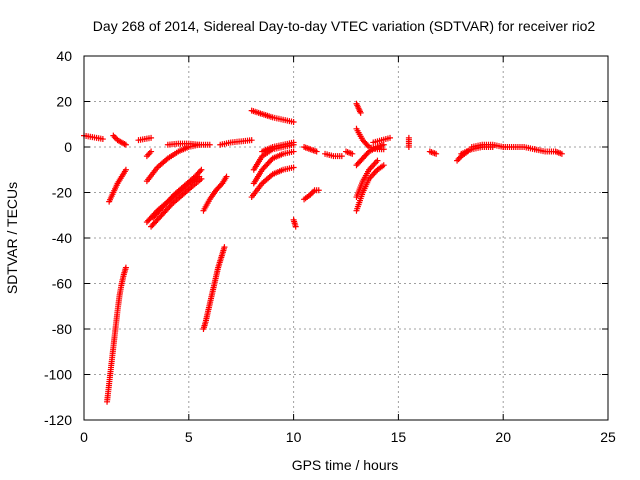 The image size is (640, 480). Describe the element at coordinates (64, 102) in the screenshot. I see `y-tick-label: 20` at that location.